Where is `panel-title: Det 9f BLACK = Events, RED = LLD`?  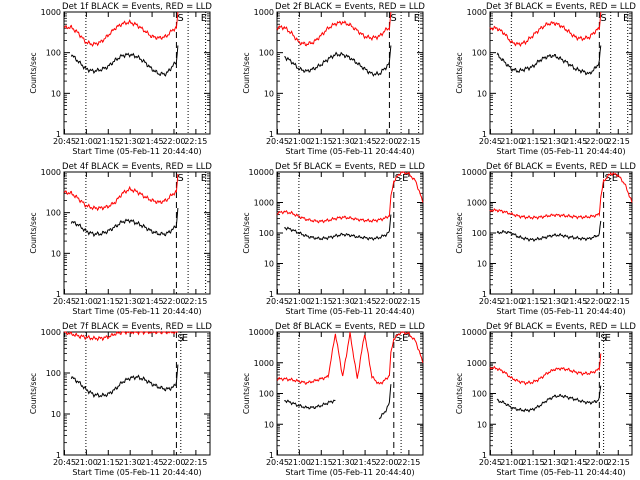 panel-title: Det 9f BLACK = Events, RED = LLD is located at coordinates (561, 327).